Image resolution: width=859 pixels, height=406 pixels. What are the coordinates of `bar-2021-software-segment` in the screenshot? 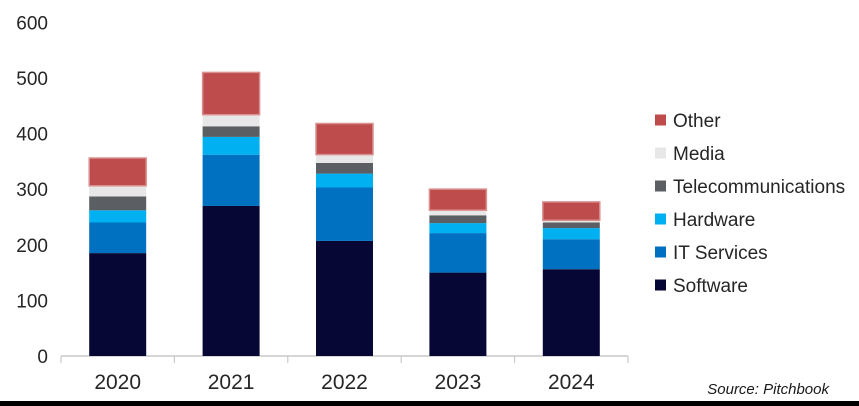 It's located at (231, 280).